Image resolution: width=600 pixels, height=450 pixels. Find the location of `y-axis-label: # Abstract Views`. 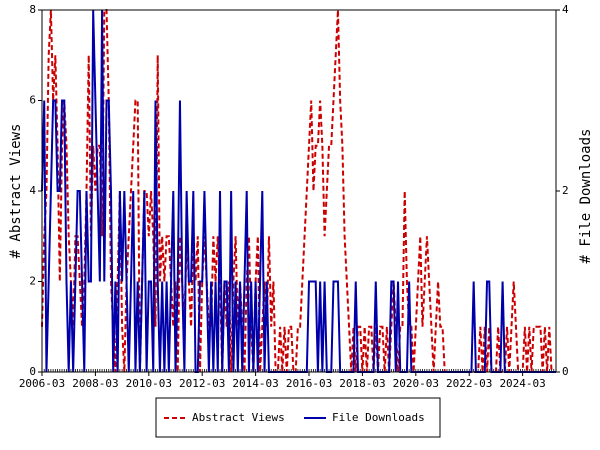

y-axis-label: # Abstract Views is located at coordinates (16, 191).